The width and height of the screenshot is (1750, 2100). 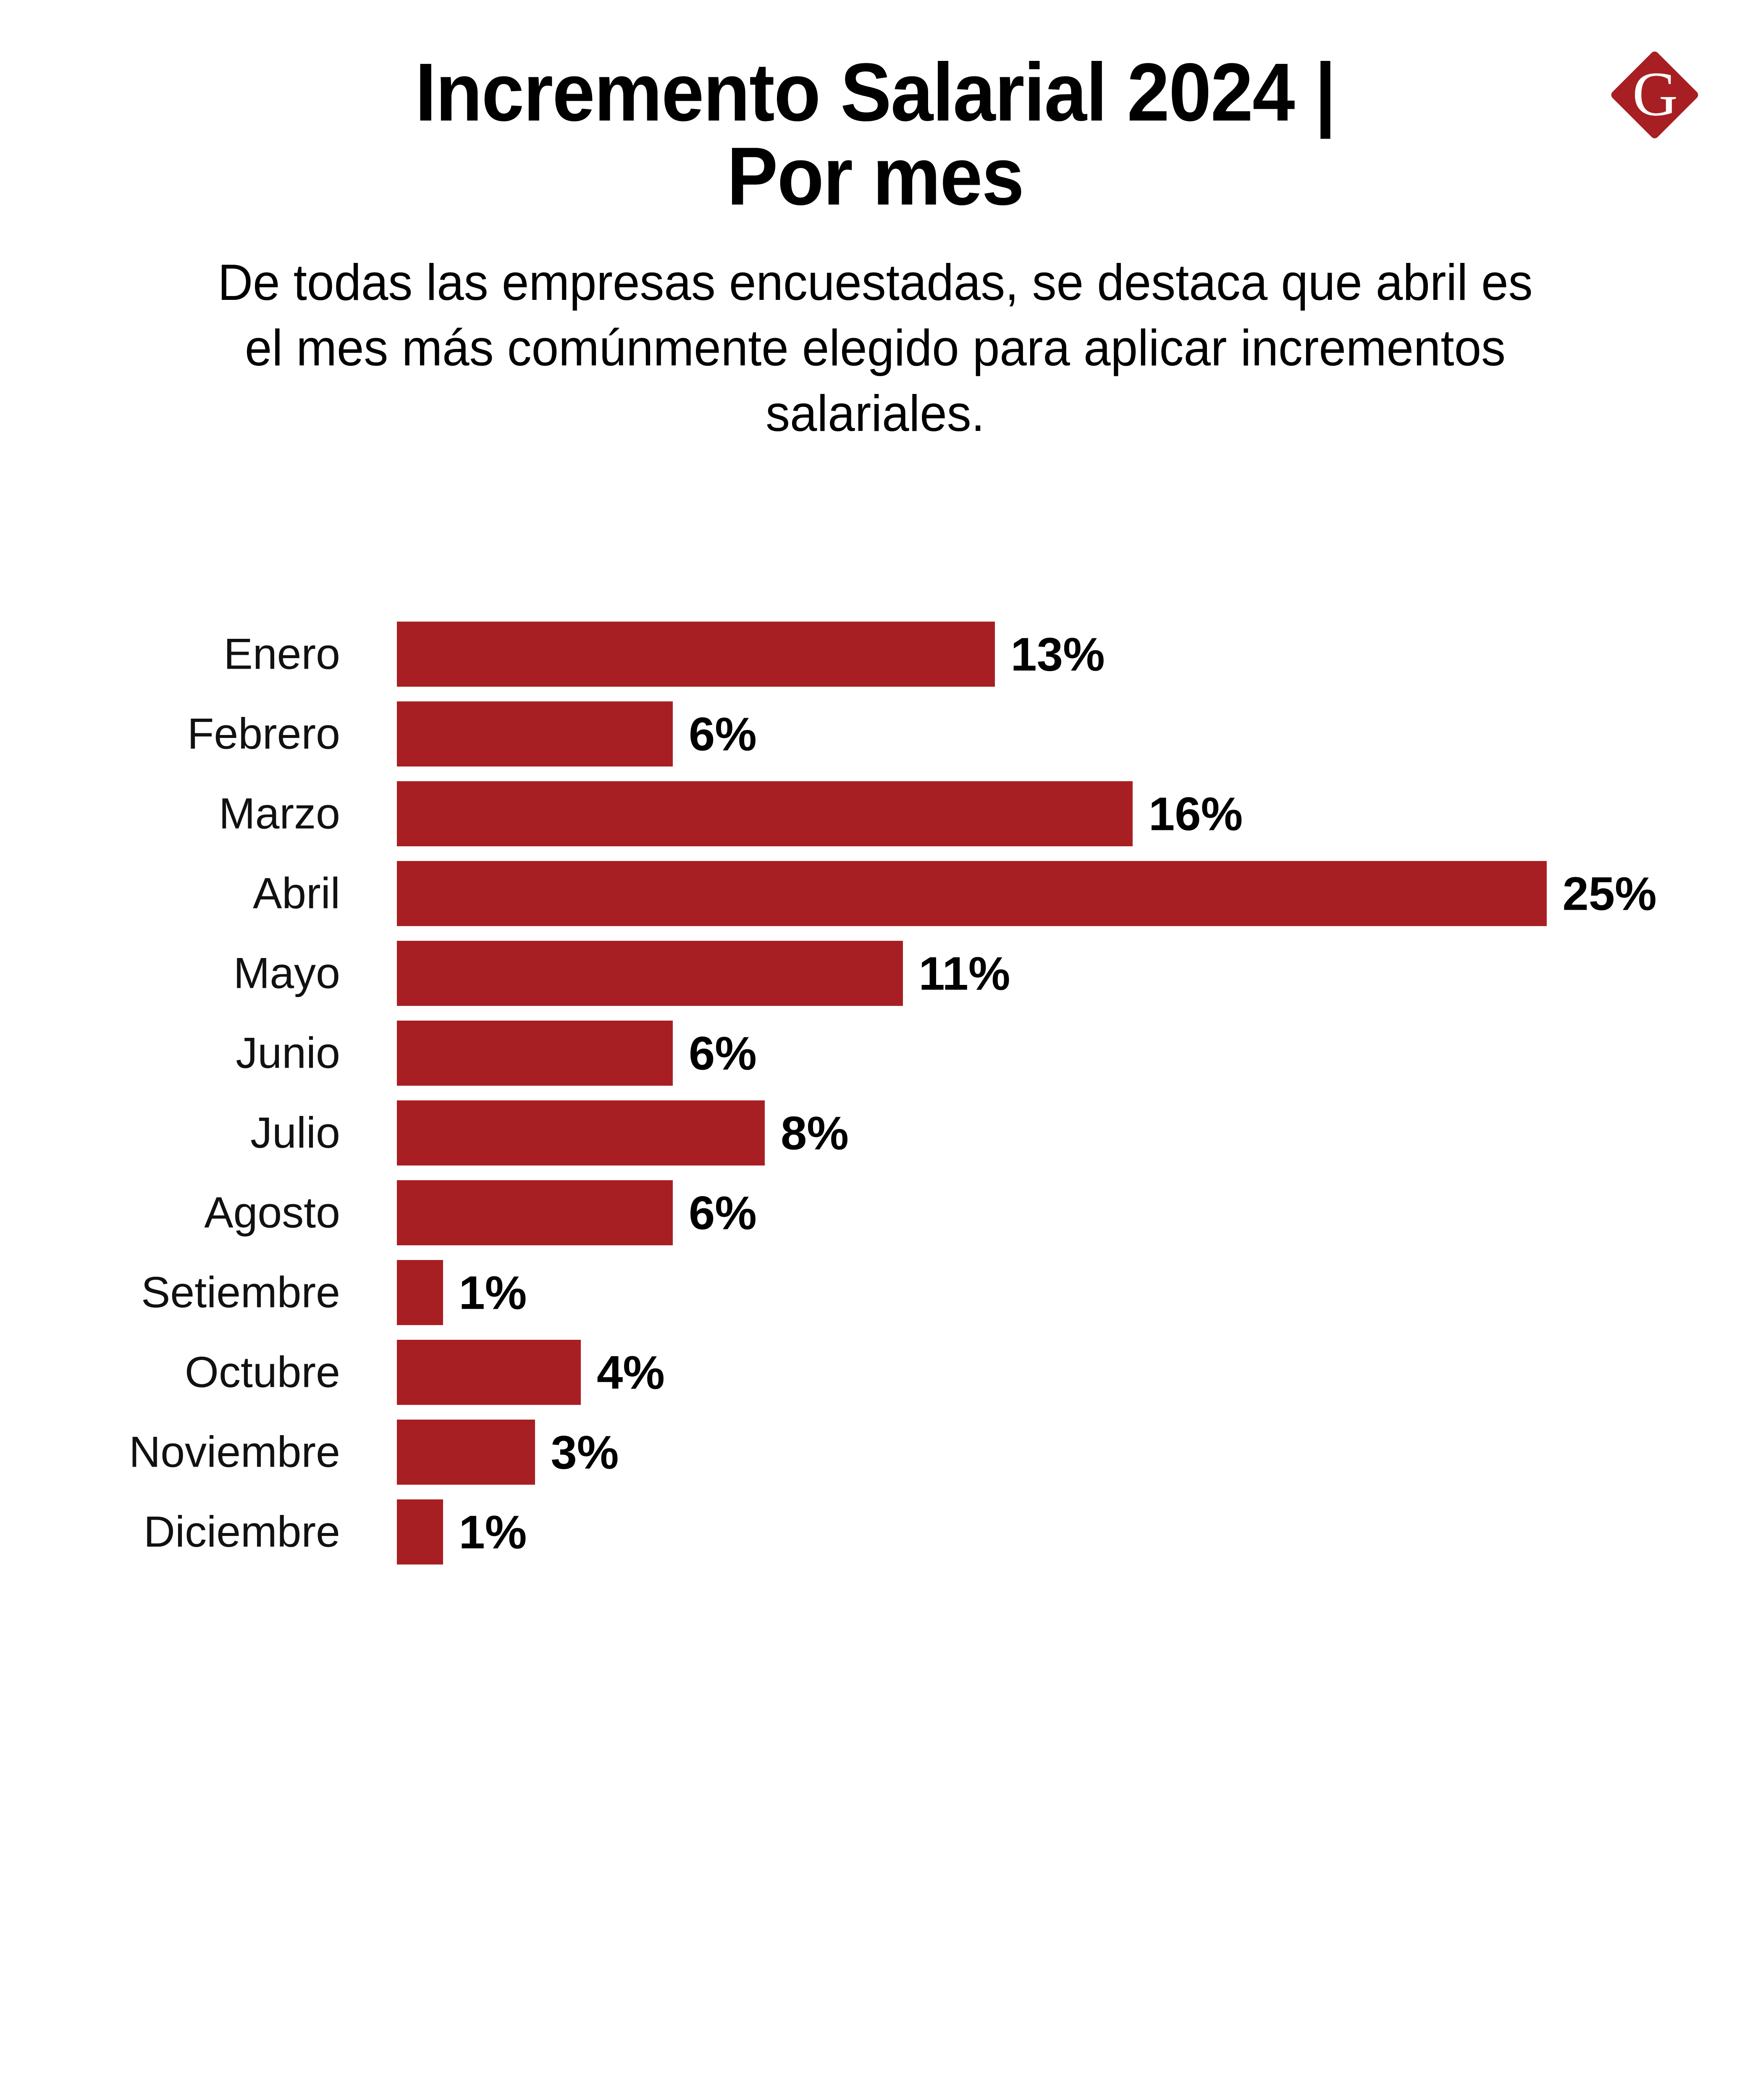 I want to click on bar-track: 8%, so click(x=623, y=1133).